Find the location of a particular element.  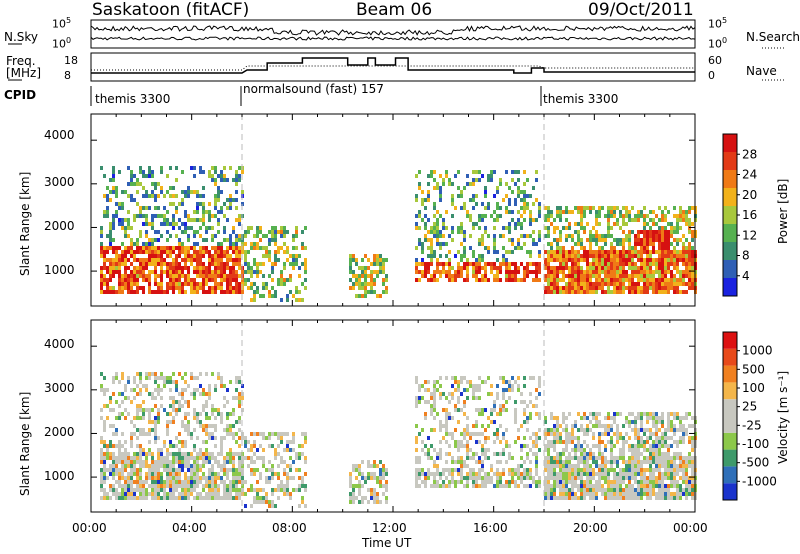

freq-panel is located at coordinates (393, 67).